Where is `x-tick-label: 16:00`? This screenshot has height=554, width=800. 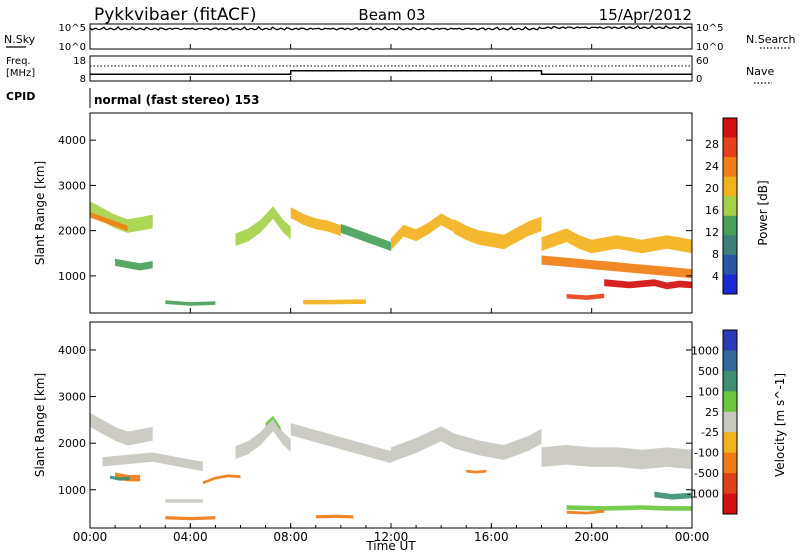
x-tick-label: 16:00 is located at coordinates (491, 537).